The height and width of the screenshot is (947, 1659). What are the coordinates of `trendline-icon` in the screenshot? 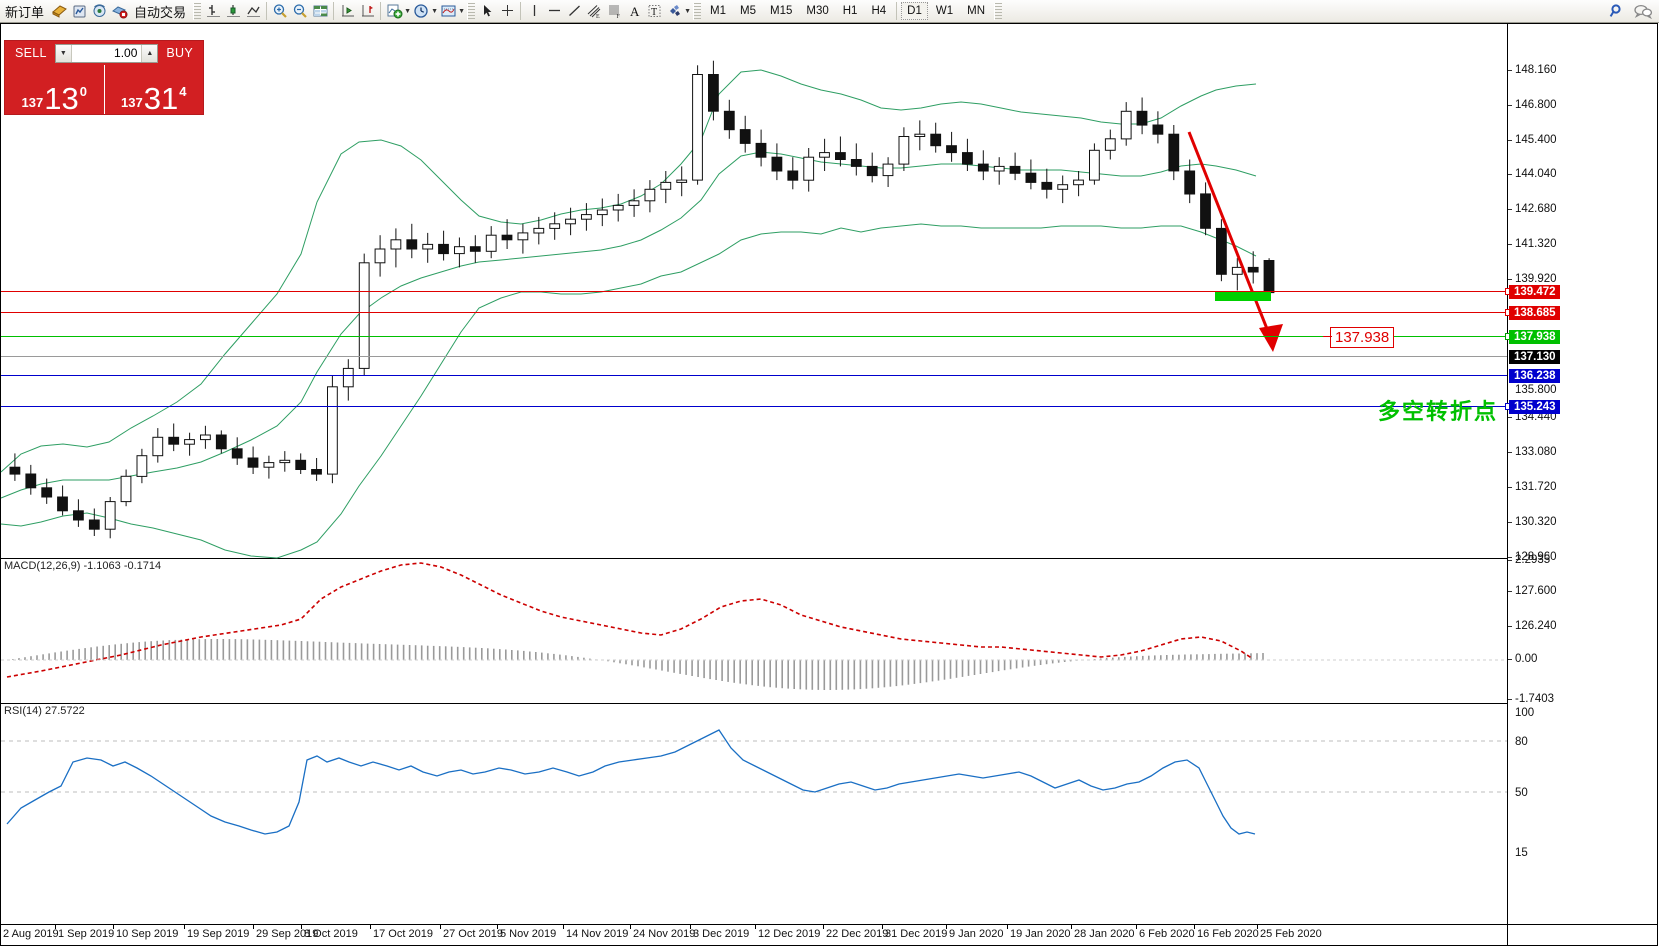 It's located at (574, 11).